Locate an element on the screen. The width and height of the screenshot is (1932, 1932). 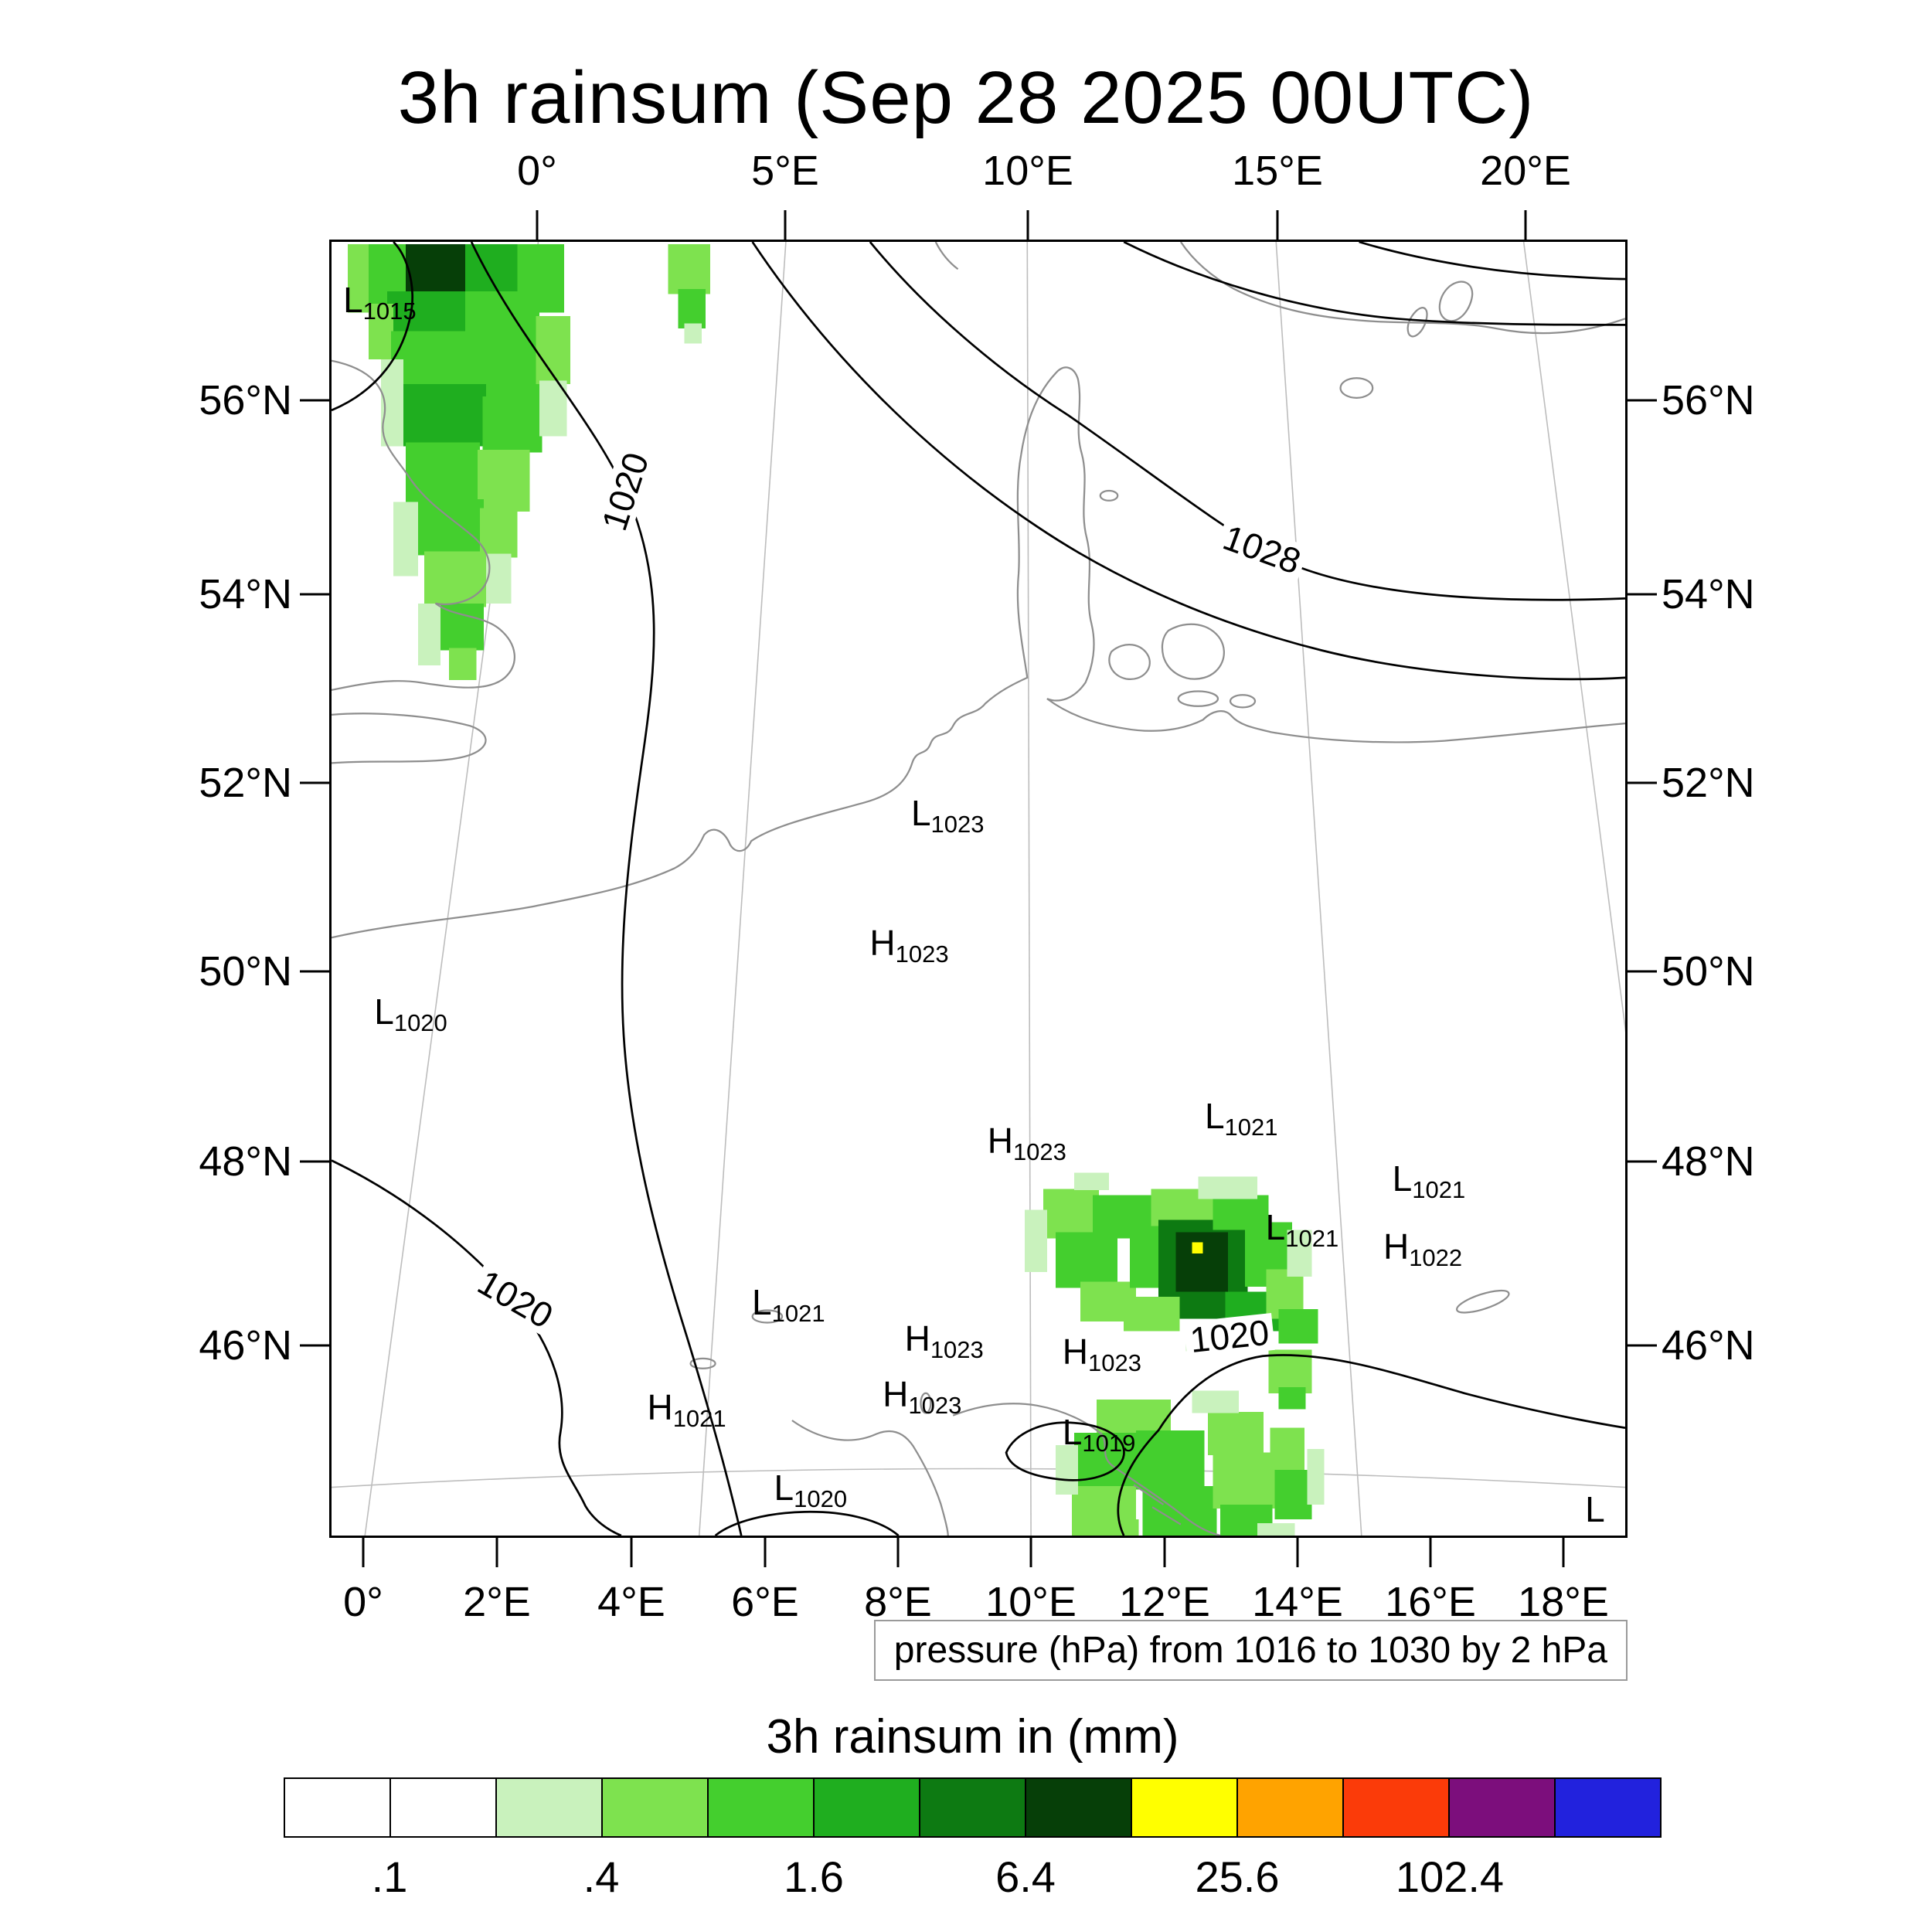
isobar-1030-b is located at coordinates (1492, 261).